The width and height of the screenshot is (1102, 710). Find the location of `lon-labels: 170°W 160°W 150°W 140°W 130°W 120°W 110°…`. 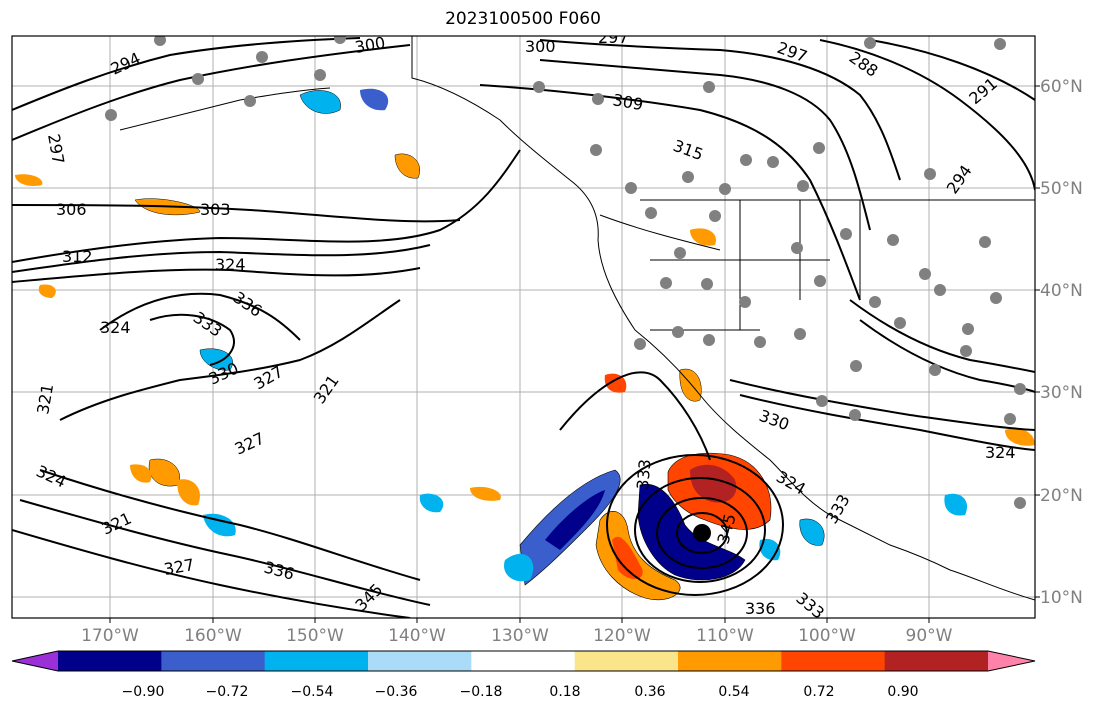

lon-labels: 170°W 160°W 150°W 140°W 130°W 120°W 110°… is located at coordinates (517, 636).